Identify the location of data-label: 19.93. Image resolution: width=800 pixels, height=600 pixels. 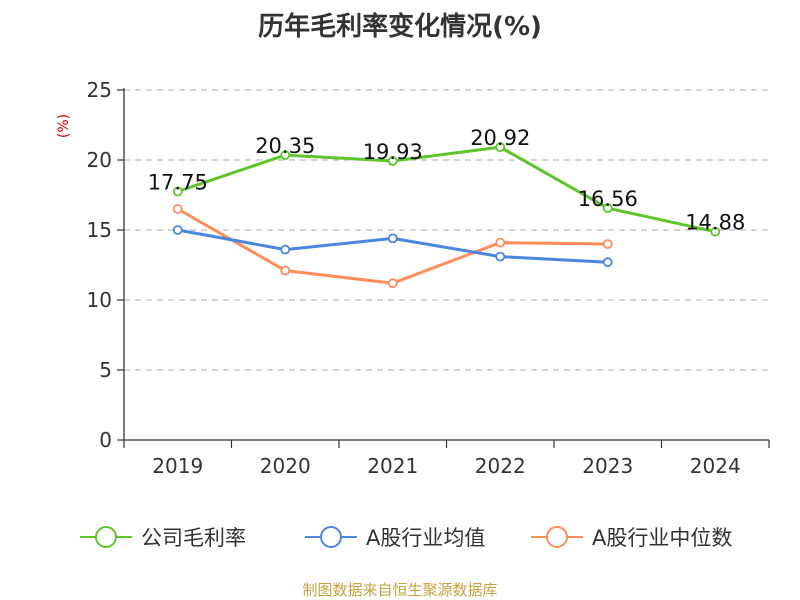
(393, 152).